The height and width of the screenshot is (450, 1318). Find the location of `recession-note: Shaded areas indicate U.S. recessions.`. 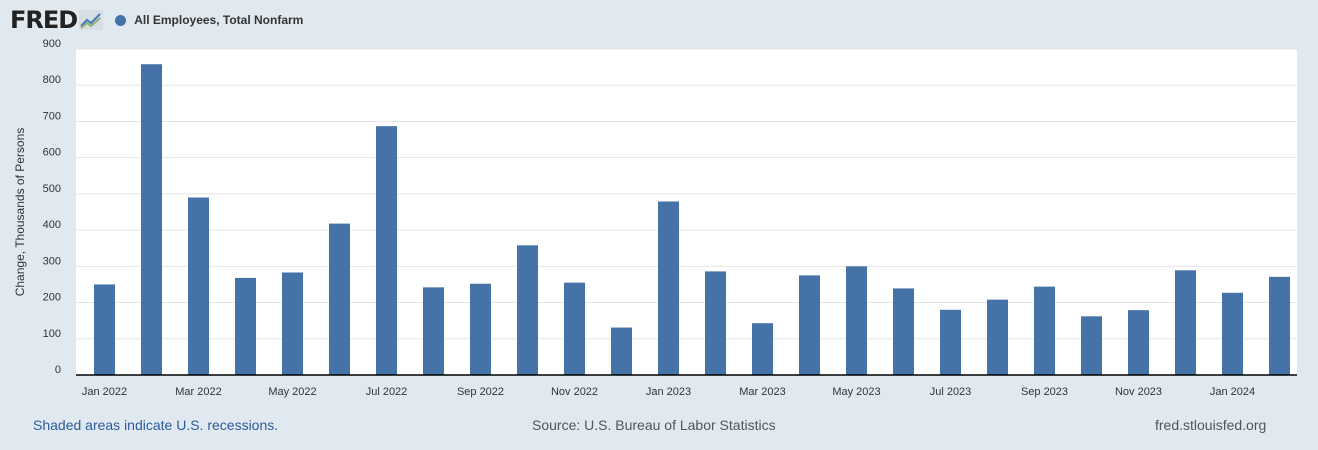

recession-note: Shaded areas indicate U.S. recessions. is located at coordinates (156, 425).